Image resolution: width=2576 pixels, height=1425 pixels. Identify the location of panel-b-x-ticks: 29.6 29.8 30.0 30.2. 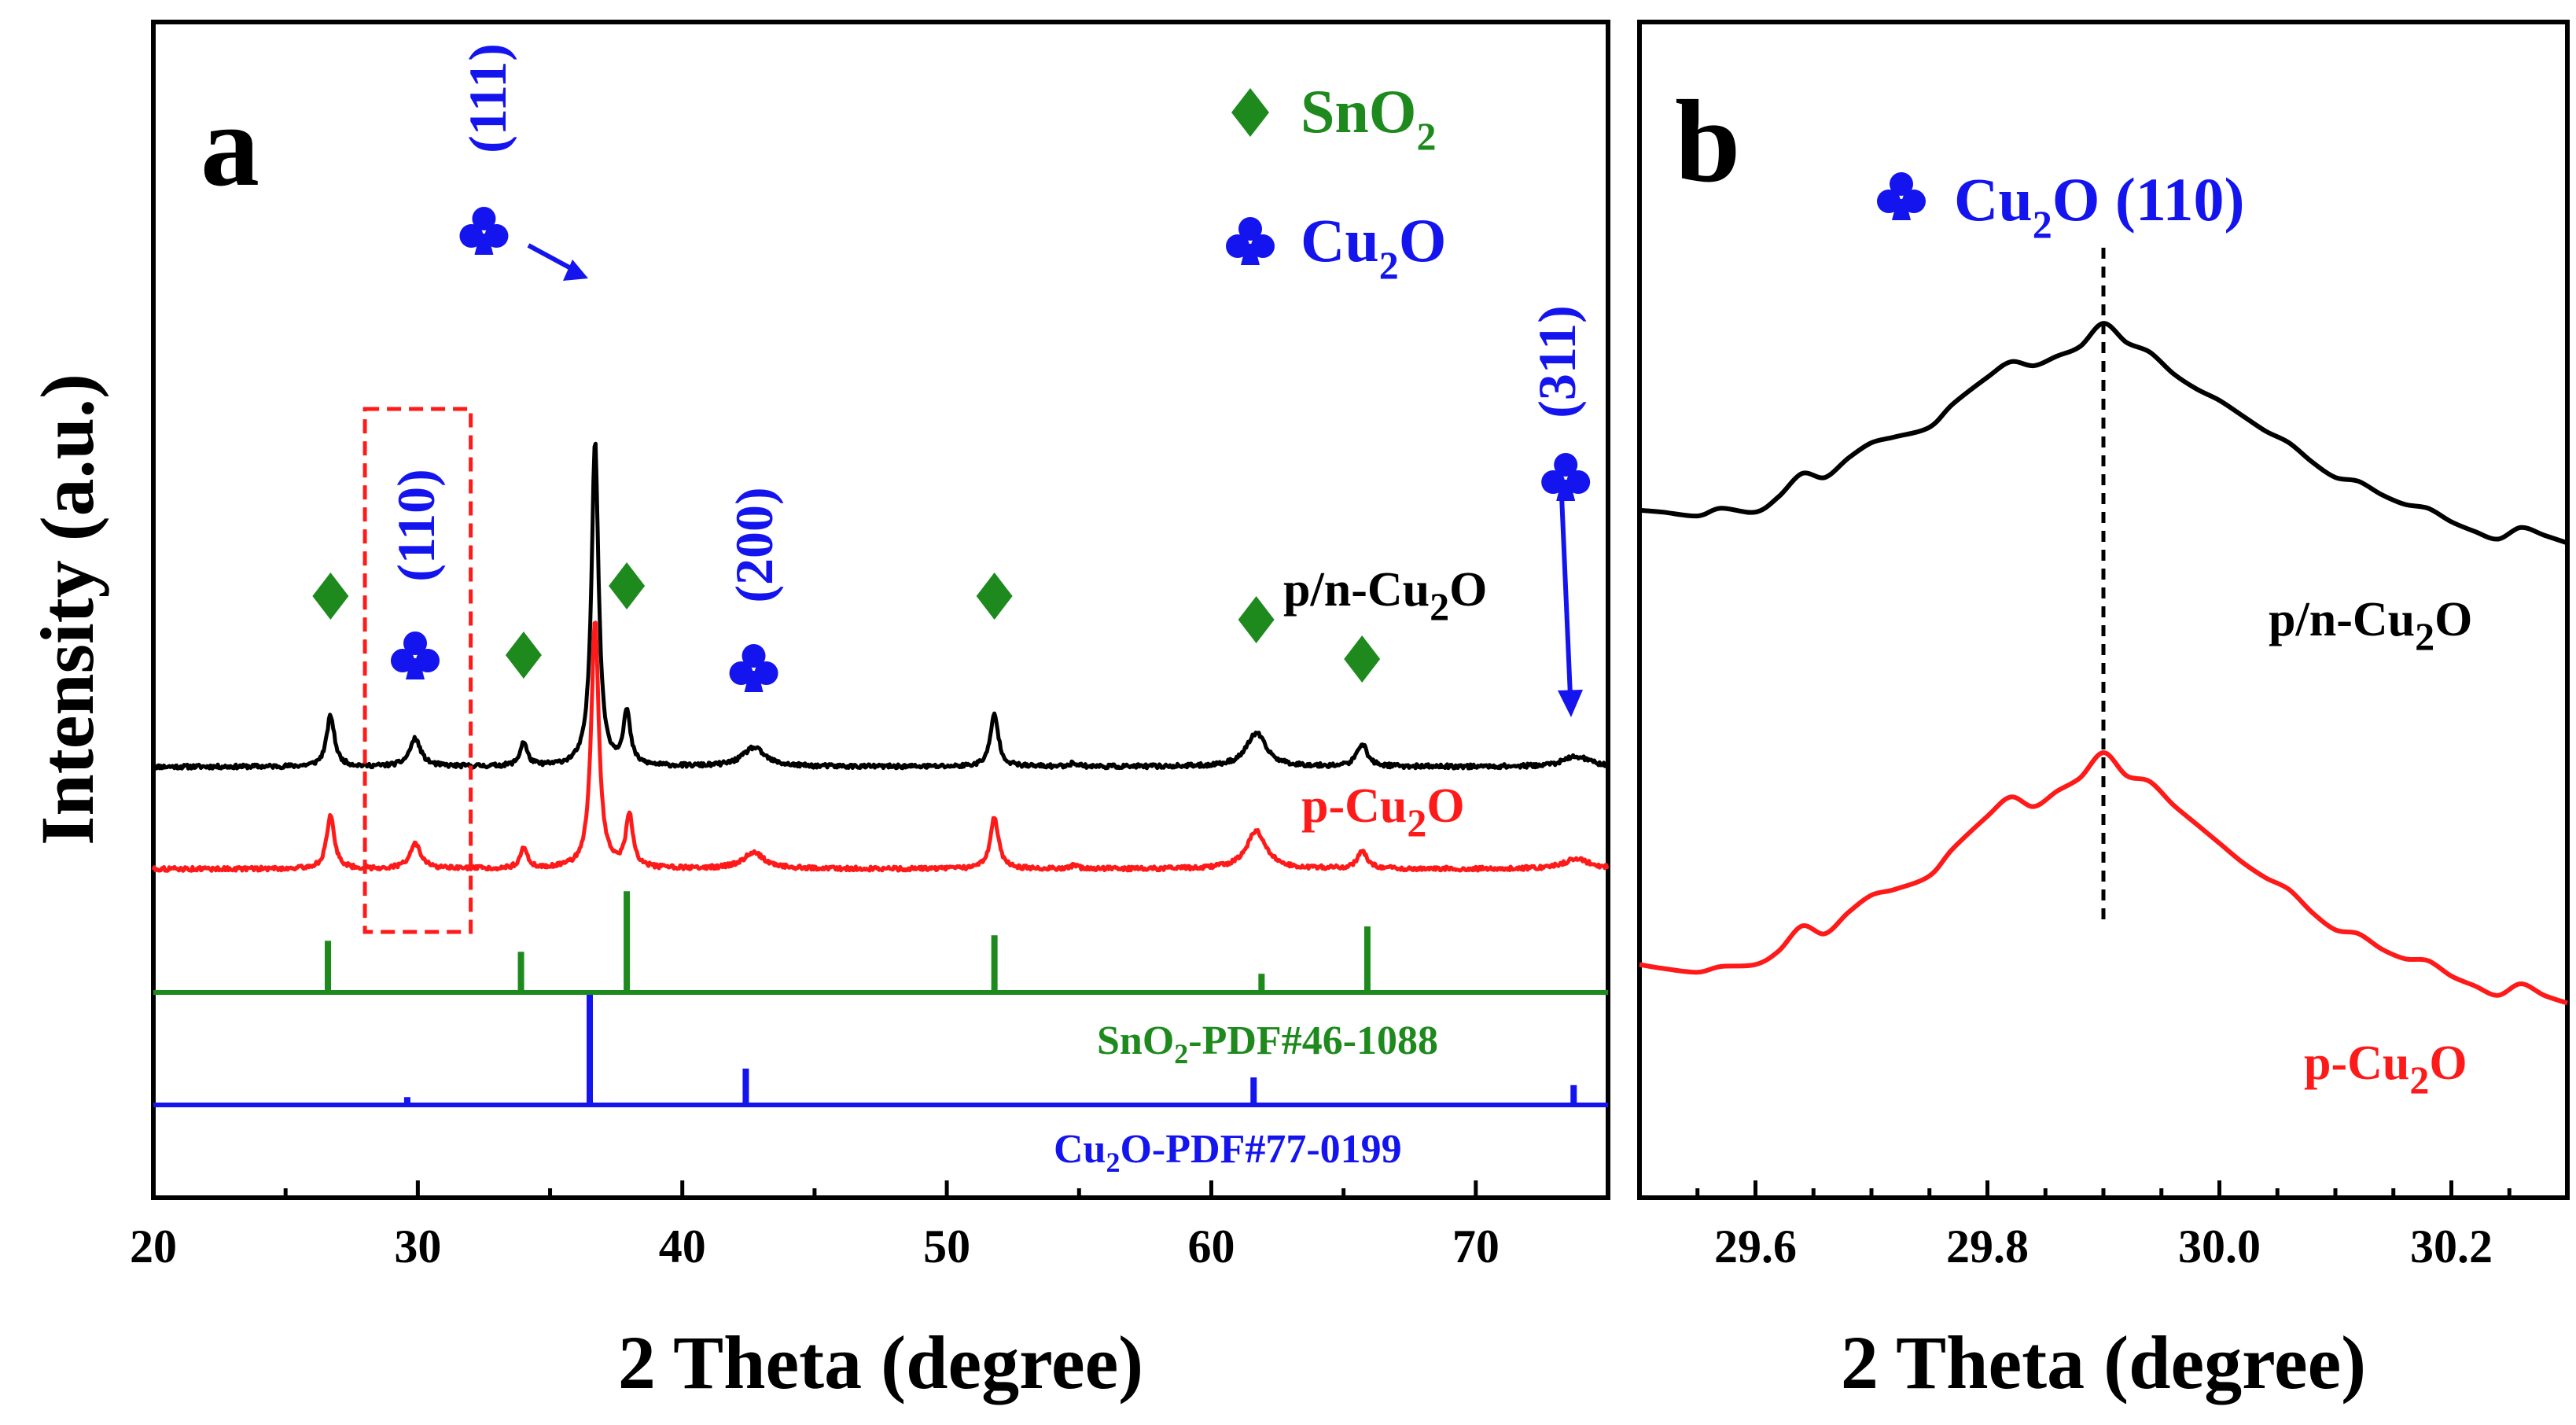
(2103, 1226).